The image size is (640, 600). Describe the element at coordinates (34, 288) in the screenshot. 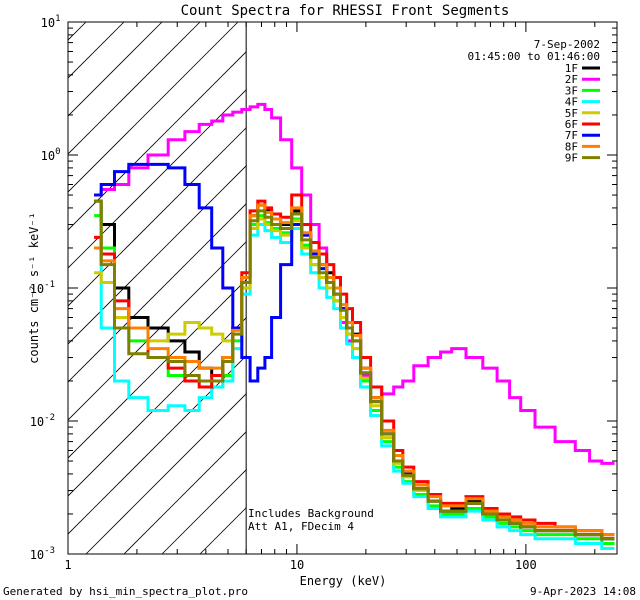

I see `y-axis-label: counts cm⁻² s⁻¹ keV⁻¹` at that location.